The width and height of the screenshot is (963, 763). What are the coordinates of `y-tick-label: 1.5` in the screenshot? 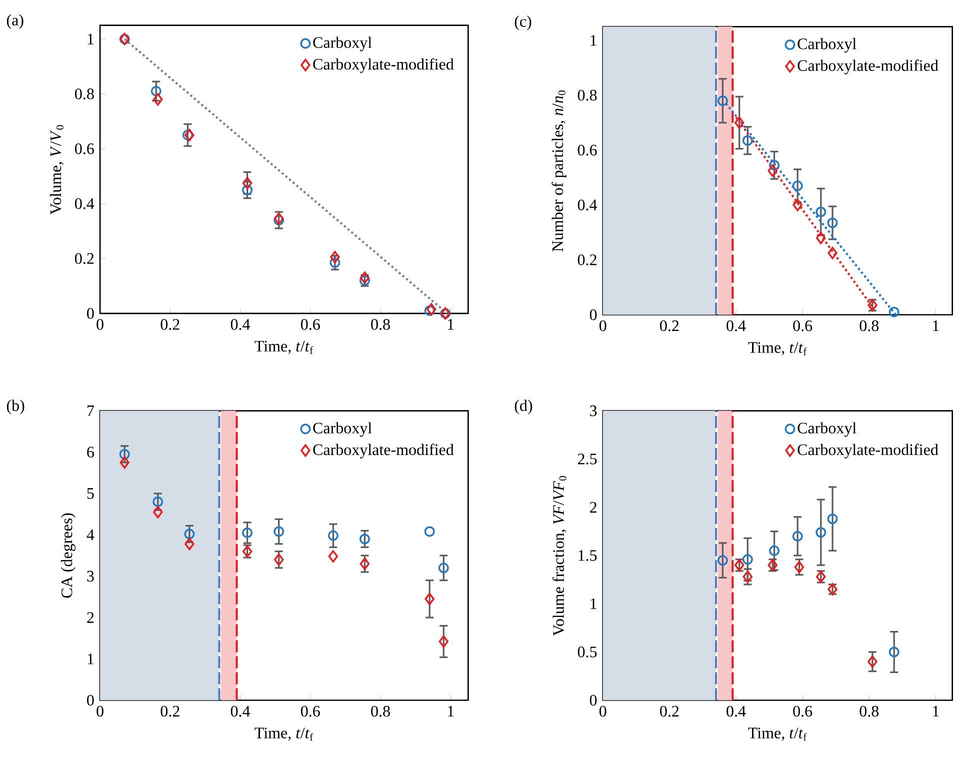 It's located at (587, 555).